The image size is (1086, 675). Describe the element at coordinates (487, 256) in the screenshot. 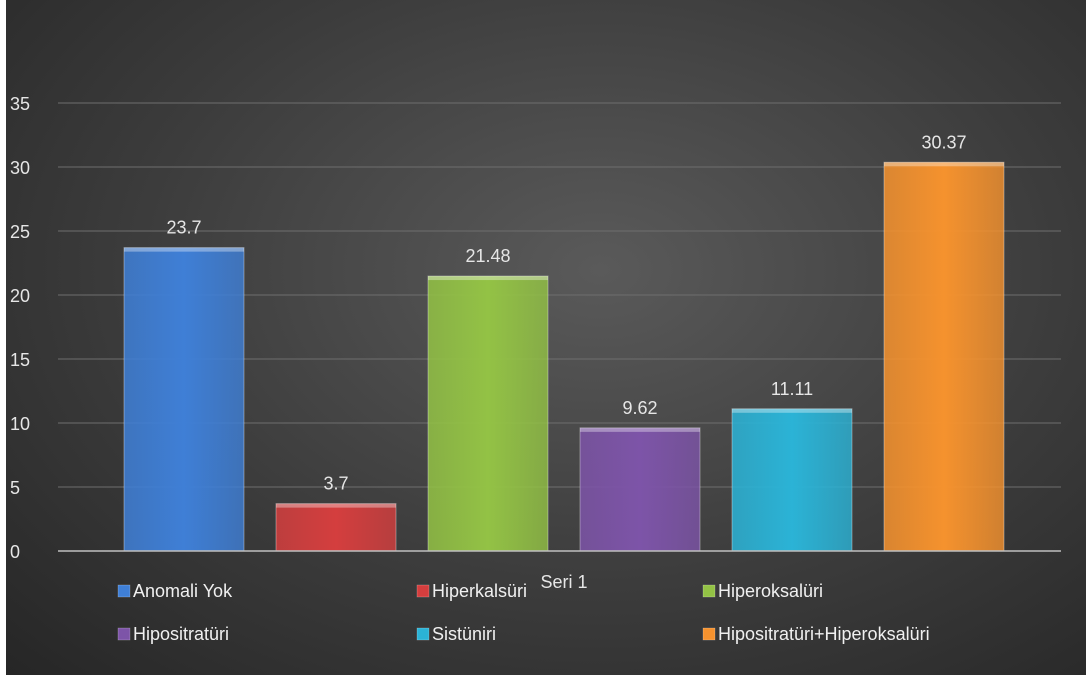

I see `data-label: 21.48` at that location.